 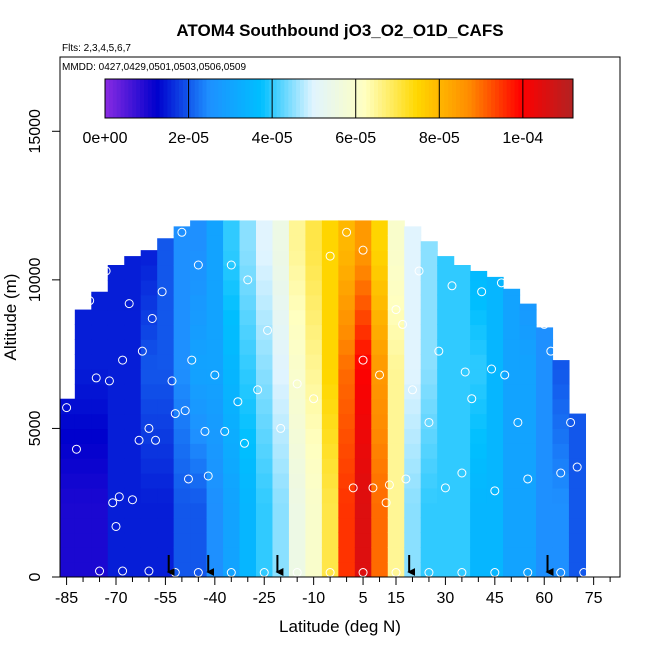 I want to click on colorbar-tick-label: 6e-05, so click(x=355, y=138).